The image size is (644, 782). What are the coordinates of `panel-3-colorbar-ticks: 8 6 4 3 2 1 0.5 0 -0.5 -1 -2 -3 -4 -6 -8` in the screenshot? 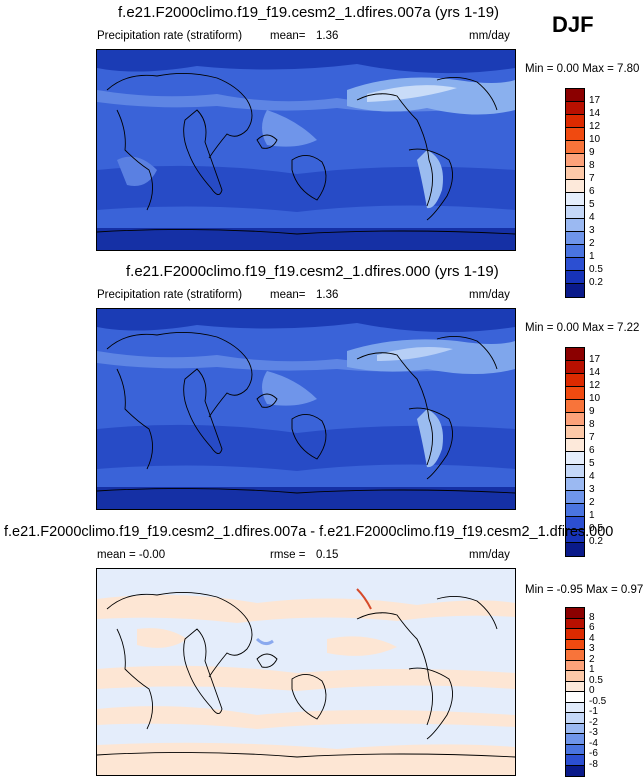 It's located at (609, 692).